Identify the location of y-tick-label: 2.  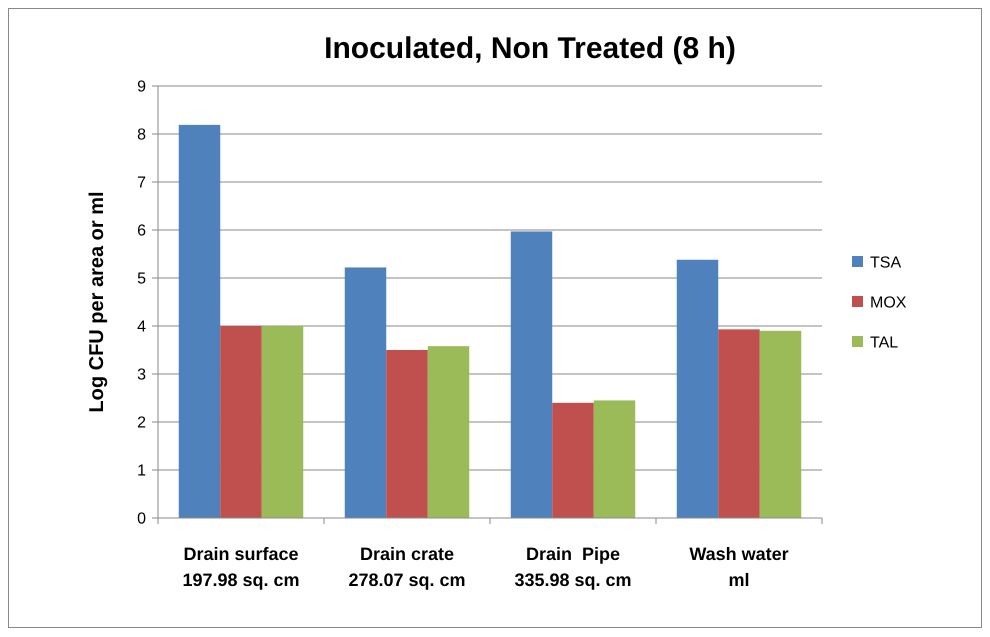
(141, 423).